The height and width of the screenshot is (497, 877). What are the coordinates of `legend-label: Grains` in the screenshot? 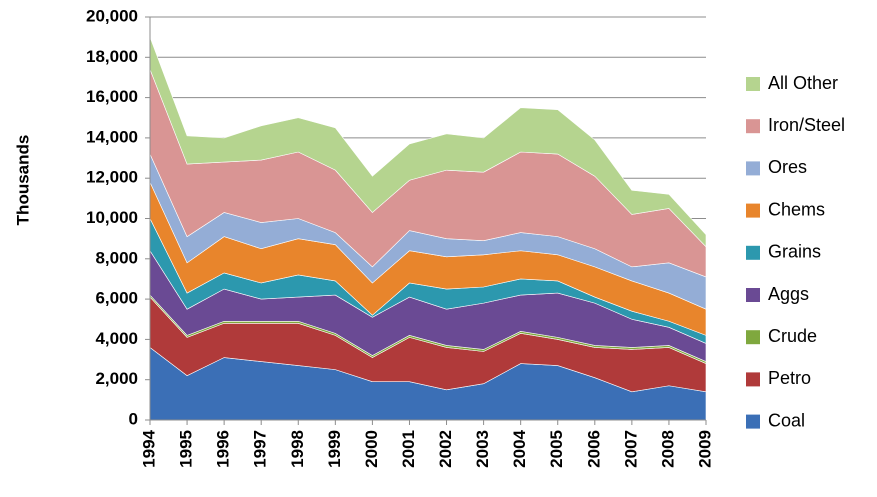 It's located at (794, 252).